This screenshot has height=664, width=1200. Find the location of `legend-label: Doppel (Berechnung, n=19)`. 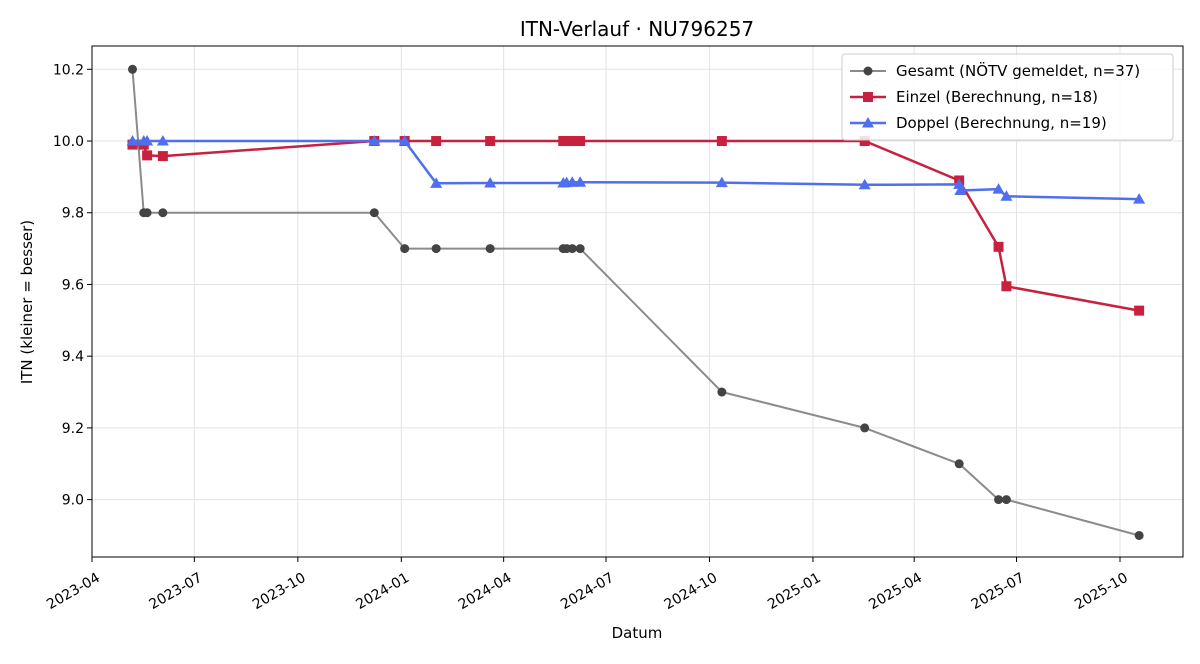

legend-label: Doppel (Berechnung, n=19) is located at coordinates (1001, 123).